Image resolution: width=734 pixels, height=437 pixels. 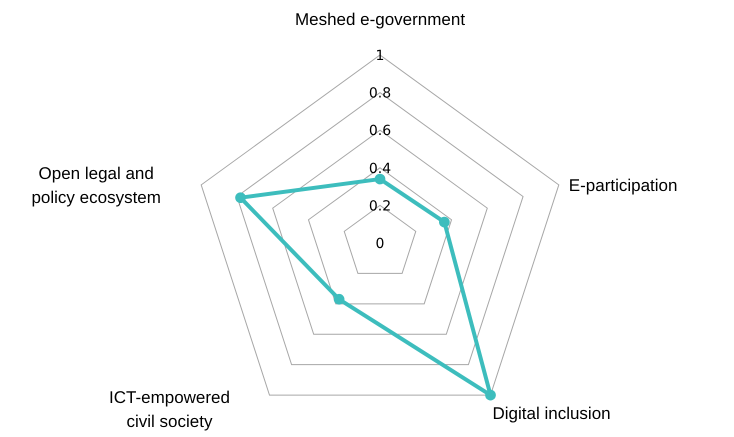 I want to click on spoke-label: Open legal and policy ecosystem, so click(x=96, y=185).